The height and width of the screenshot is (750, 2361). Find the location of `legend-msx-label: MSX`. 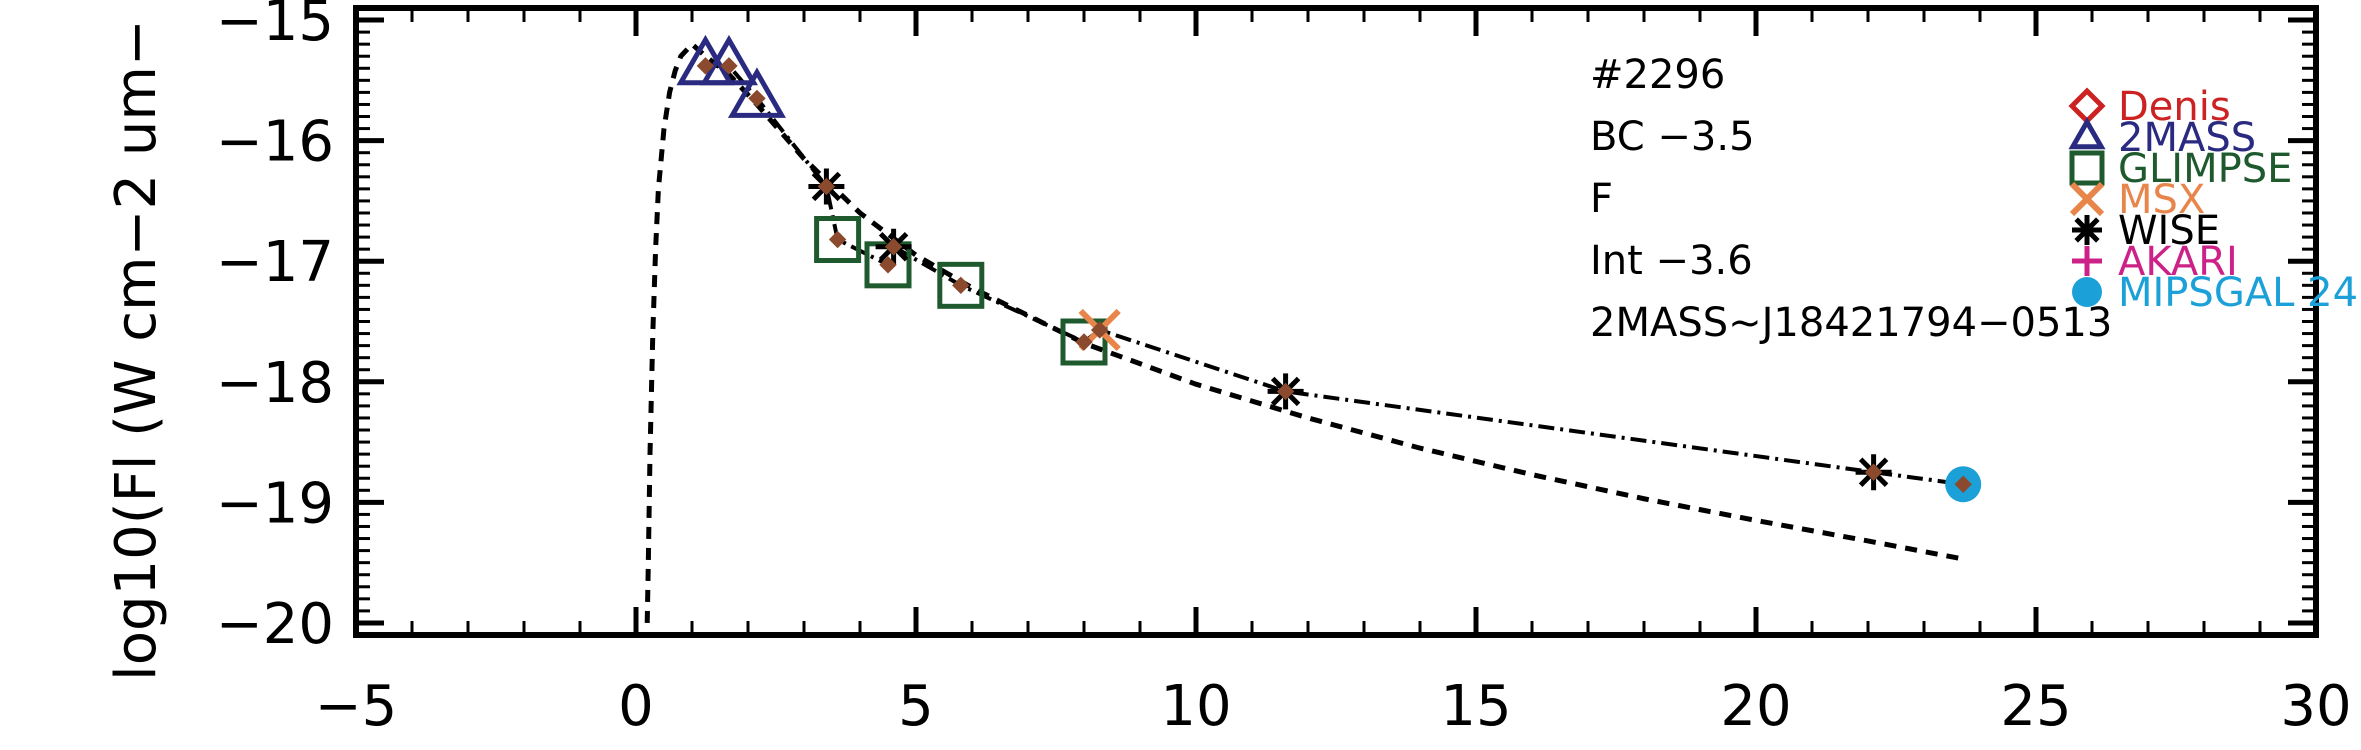

legend-msx-label: MSX is located at coordinates (2161, 200).